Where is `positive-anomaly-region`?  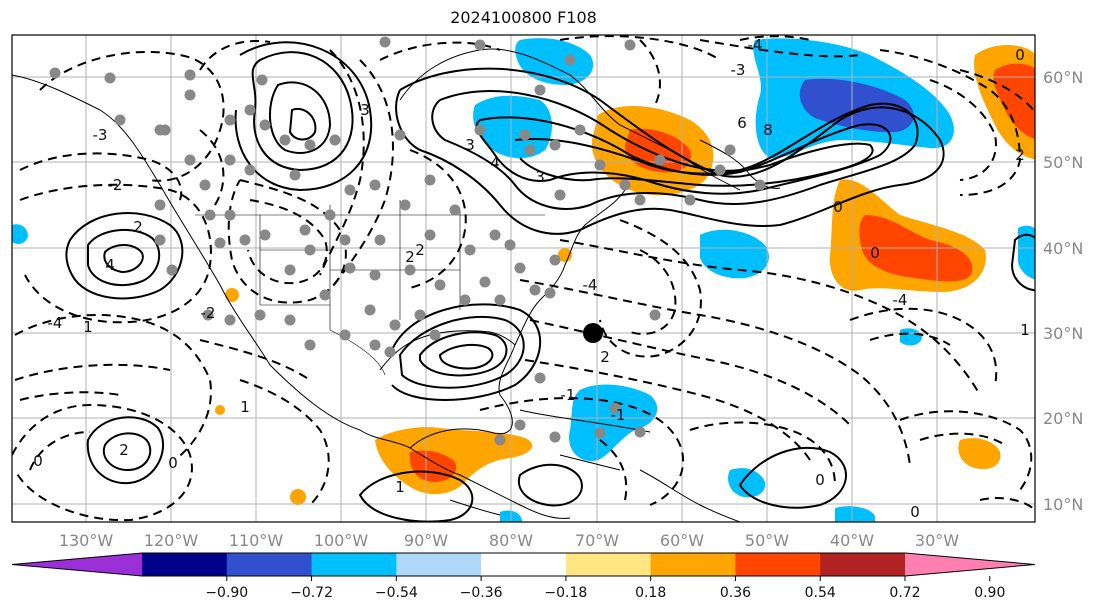 positive-anomaly-region is located at coordinates (979, 454).